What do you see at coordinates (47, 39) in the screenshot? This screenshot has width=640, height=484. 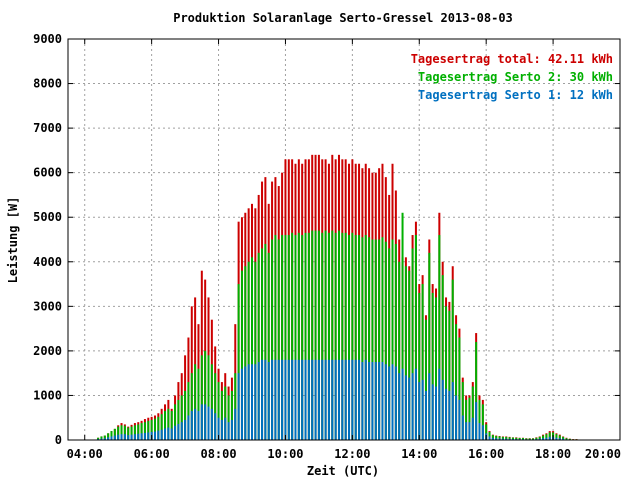 I see `y-tick-label: 9000` at bounding box center [47, 39].